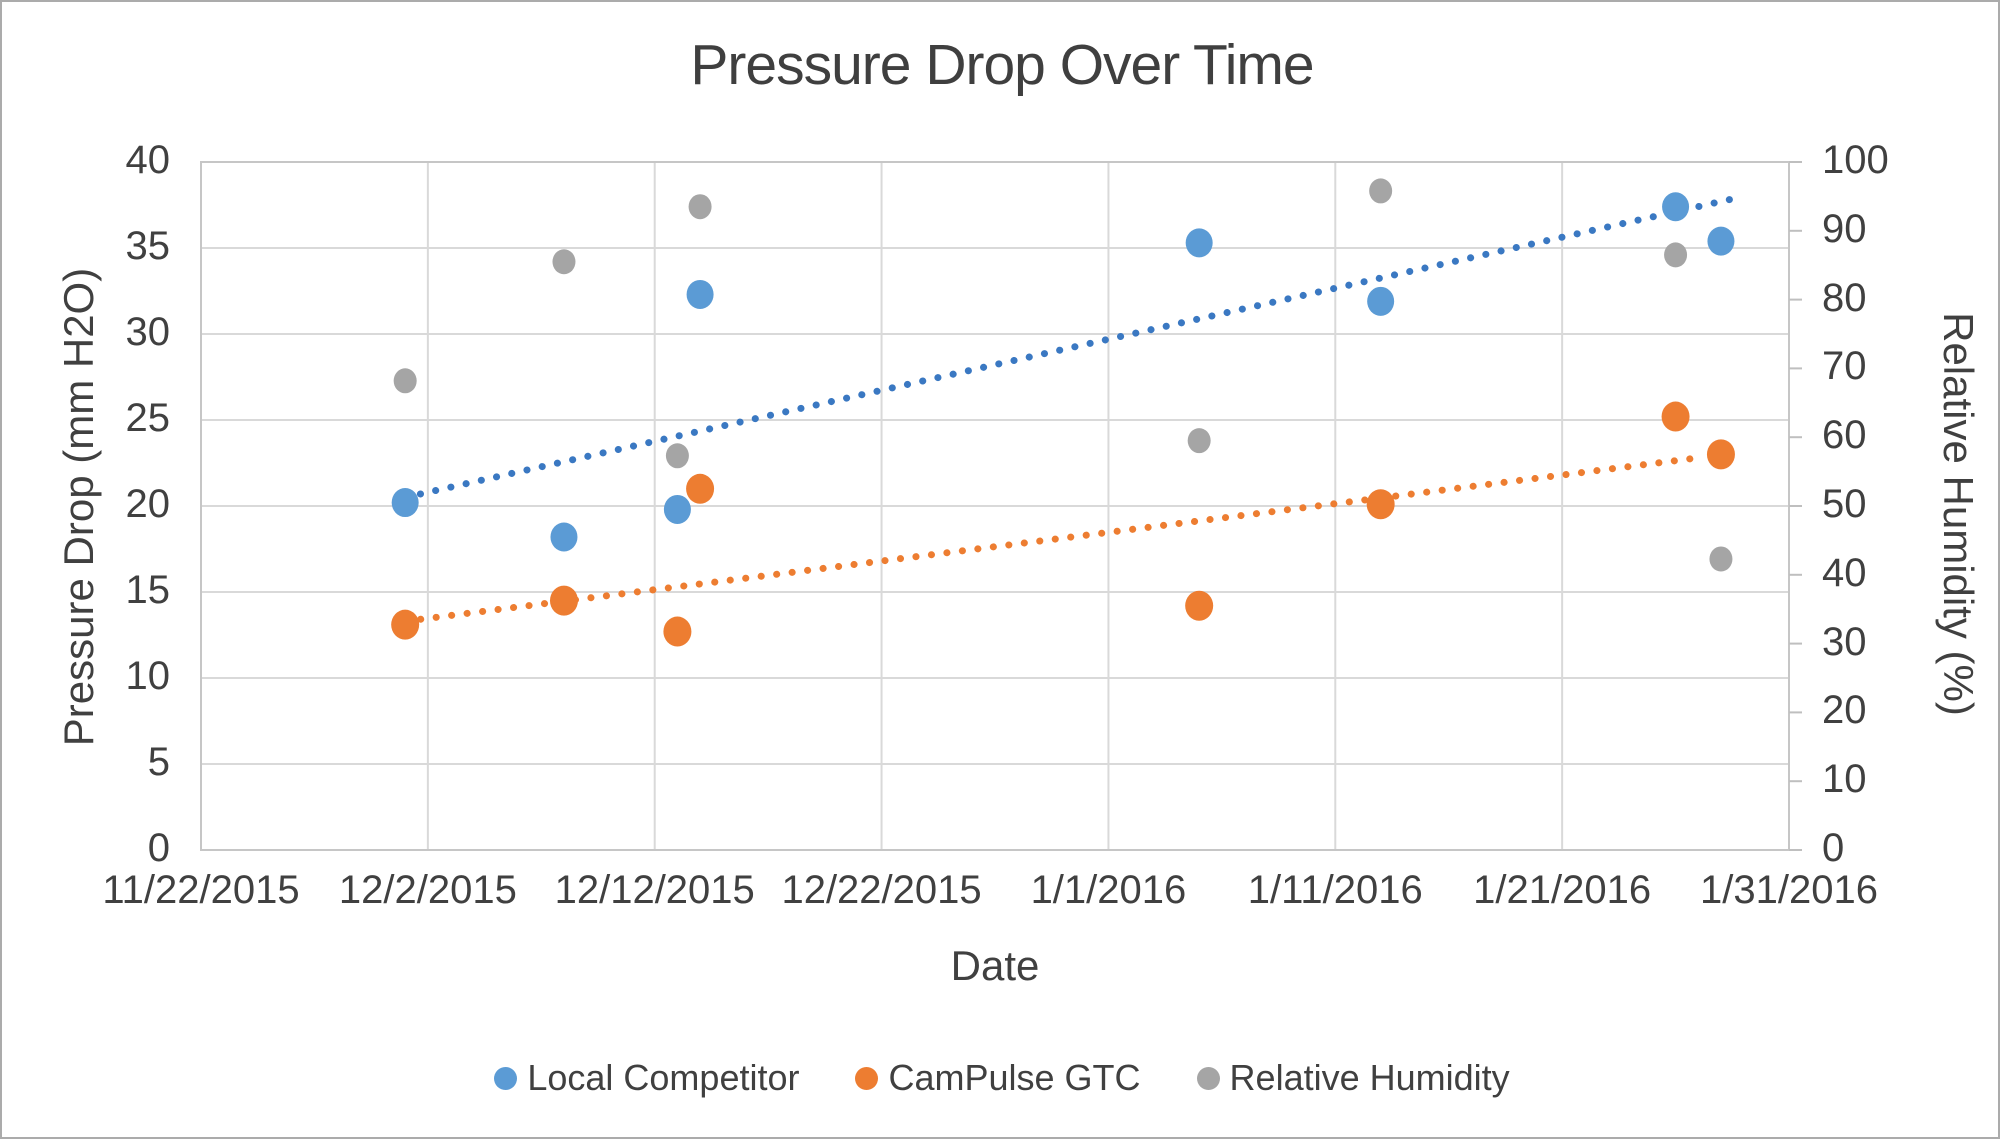  I want to click on x-tick-label: 12/2/2015, so click(427, 890).